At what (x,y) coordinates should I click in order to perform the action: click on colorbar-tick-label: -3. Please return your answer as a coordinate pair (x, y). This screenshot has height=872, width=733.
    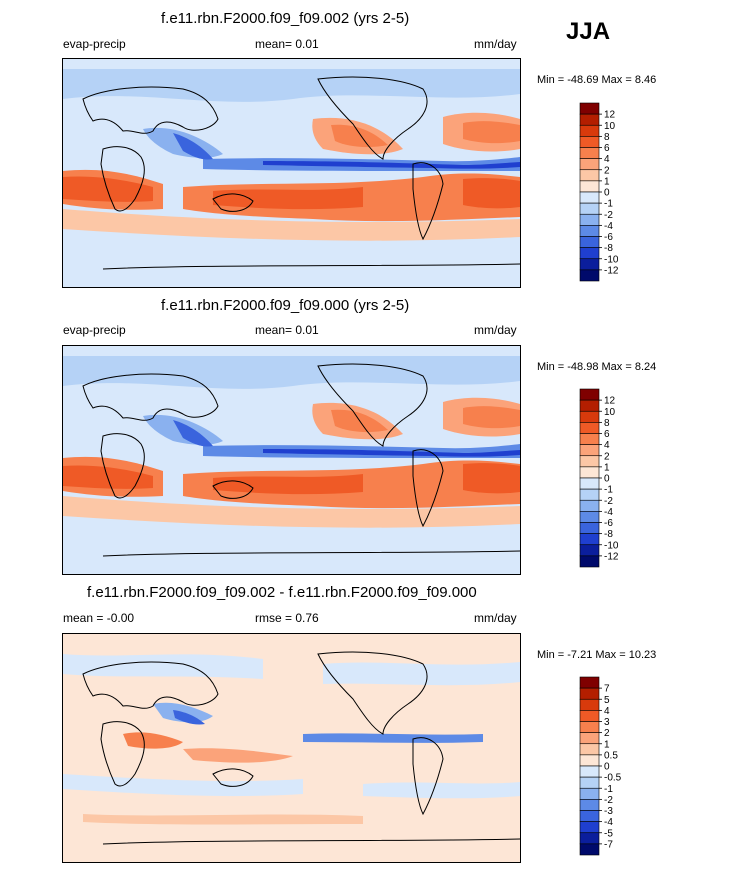
    Looking at the image, I should click on (608, 811).